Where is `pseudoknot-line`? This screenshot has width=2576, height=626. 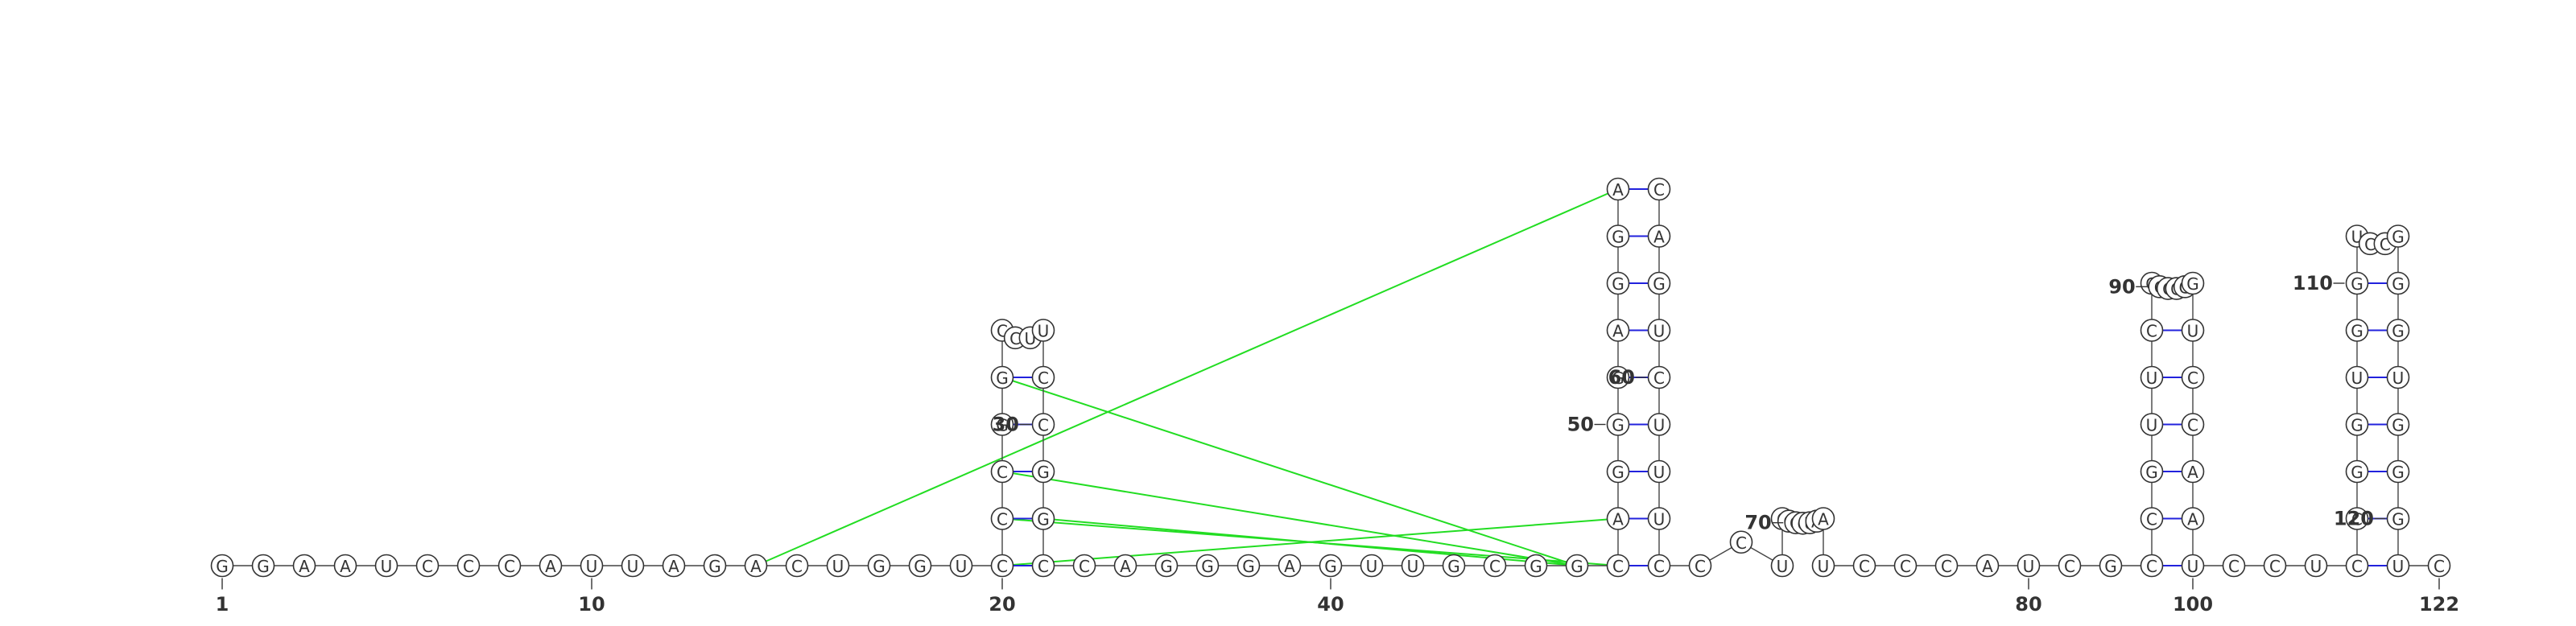 pseudoknot-line is located at coordinates (1289, 518).